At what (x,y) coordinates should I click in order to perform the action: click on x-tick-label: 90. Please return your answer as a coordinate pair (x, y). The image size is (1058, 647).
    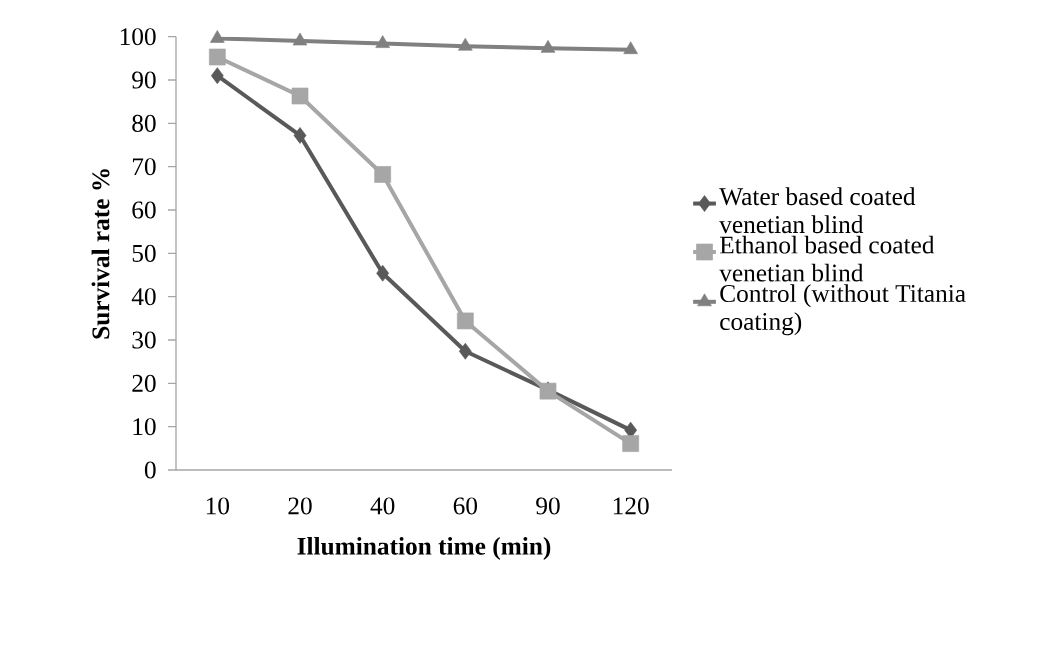
    Looking at the image, I should click on (548, 506).